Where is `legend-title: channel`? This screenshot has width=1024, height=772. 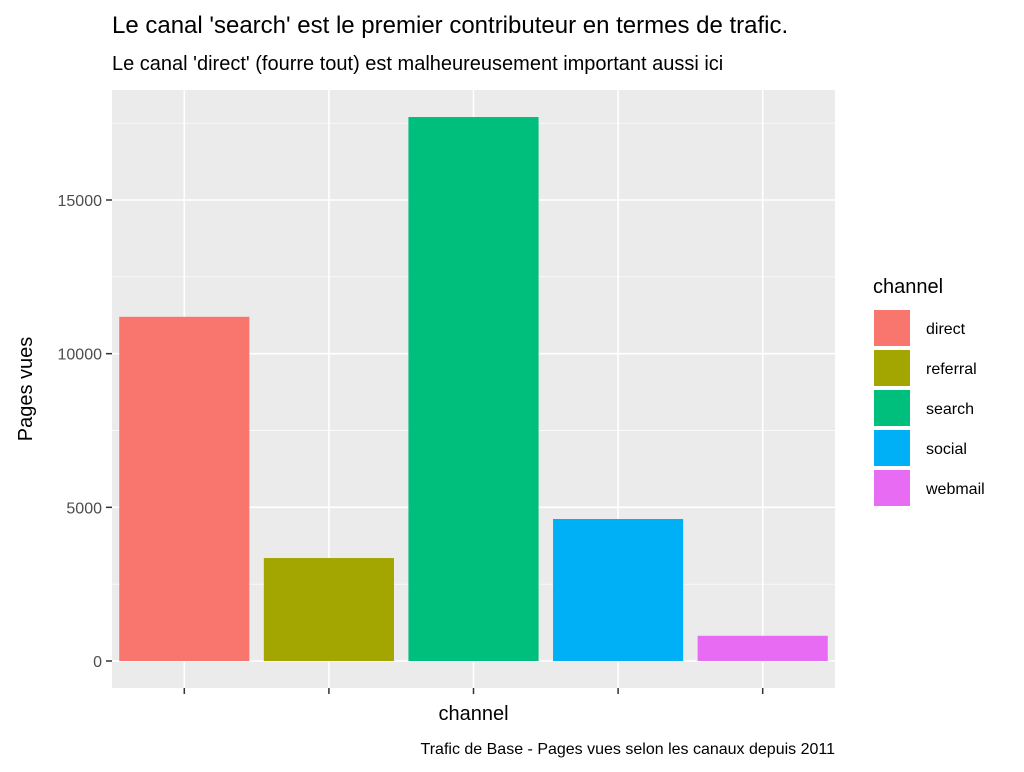
legend-title: channel is located at coordinates (908, 287).